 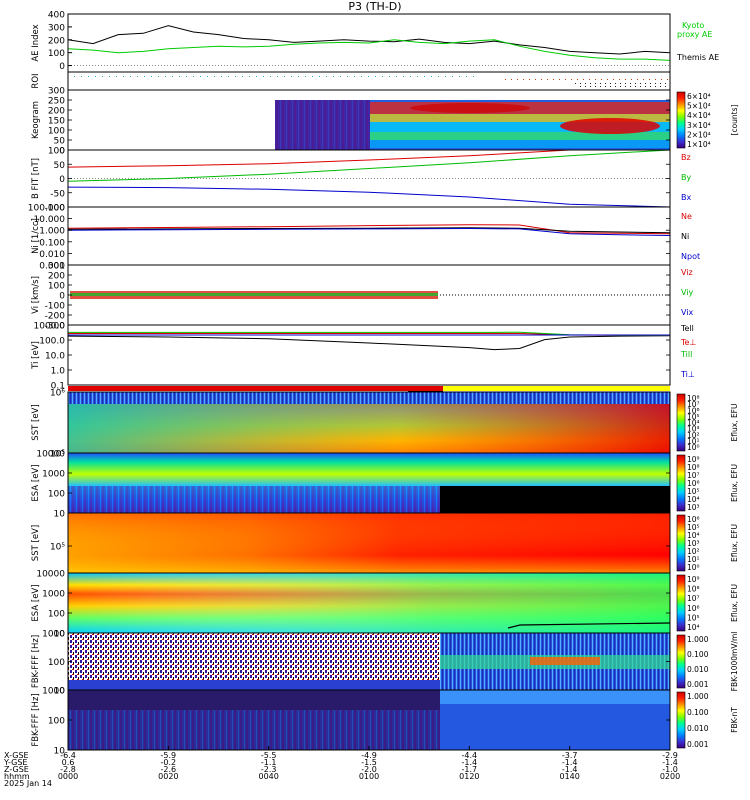 What do you see at coordinates (57, 455) in the screenshot?
I see `y-tick-label: 10⁵` at bounding box center [57, 455].